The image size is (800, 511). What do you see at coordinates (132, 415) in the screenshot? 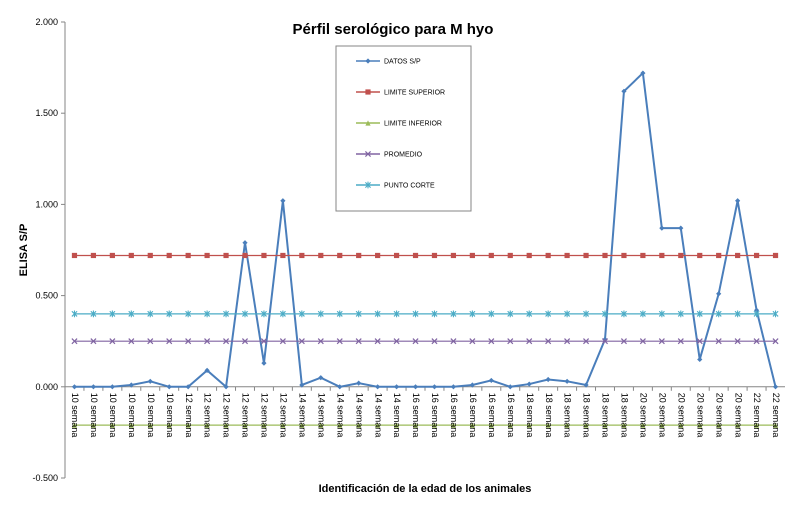
I see `x-tick-label: 10 semana` at bounding box center [132, 415].